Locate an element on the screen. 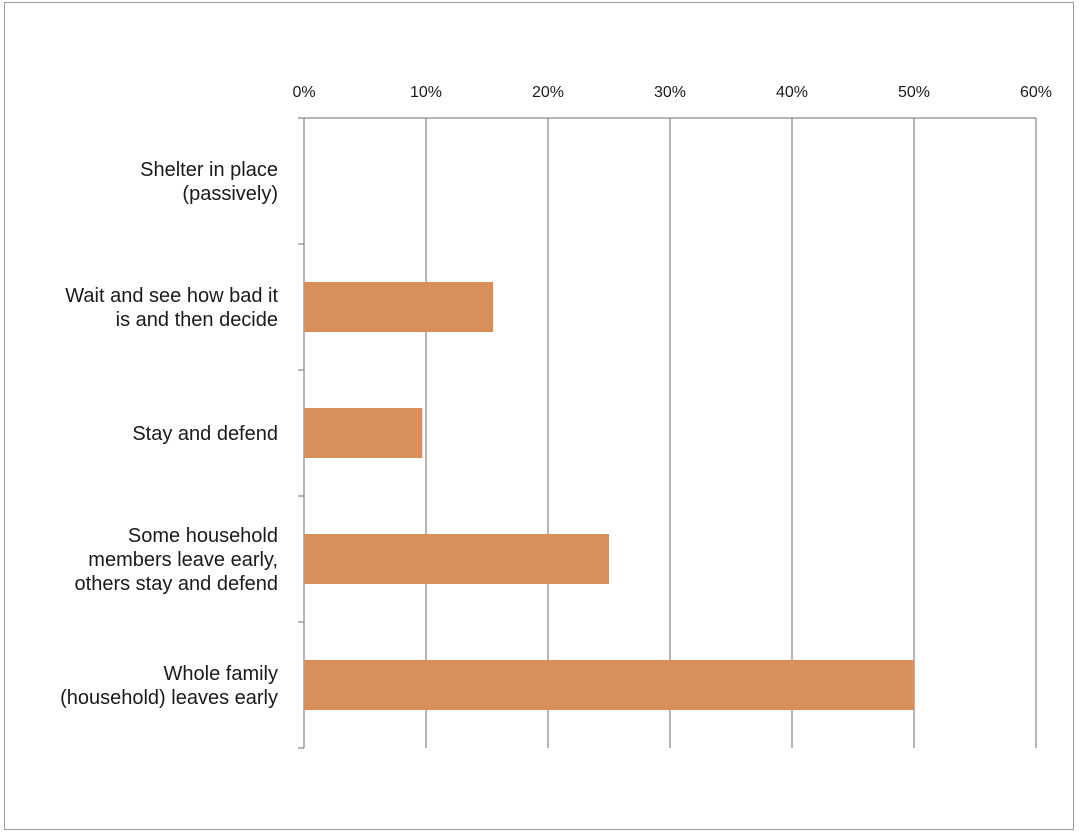 Image resolution: width=1080 pixels, height=836 pixels. x-tick-label-1: 10% is located at coordinates (426, 92).